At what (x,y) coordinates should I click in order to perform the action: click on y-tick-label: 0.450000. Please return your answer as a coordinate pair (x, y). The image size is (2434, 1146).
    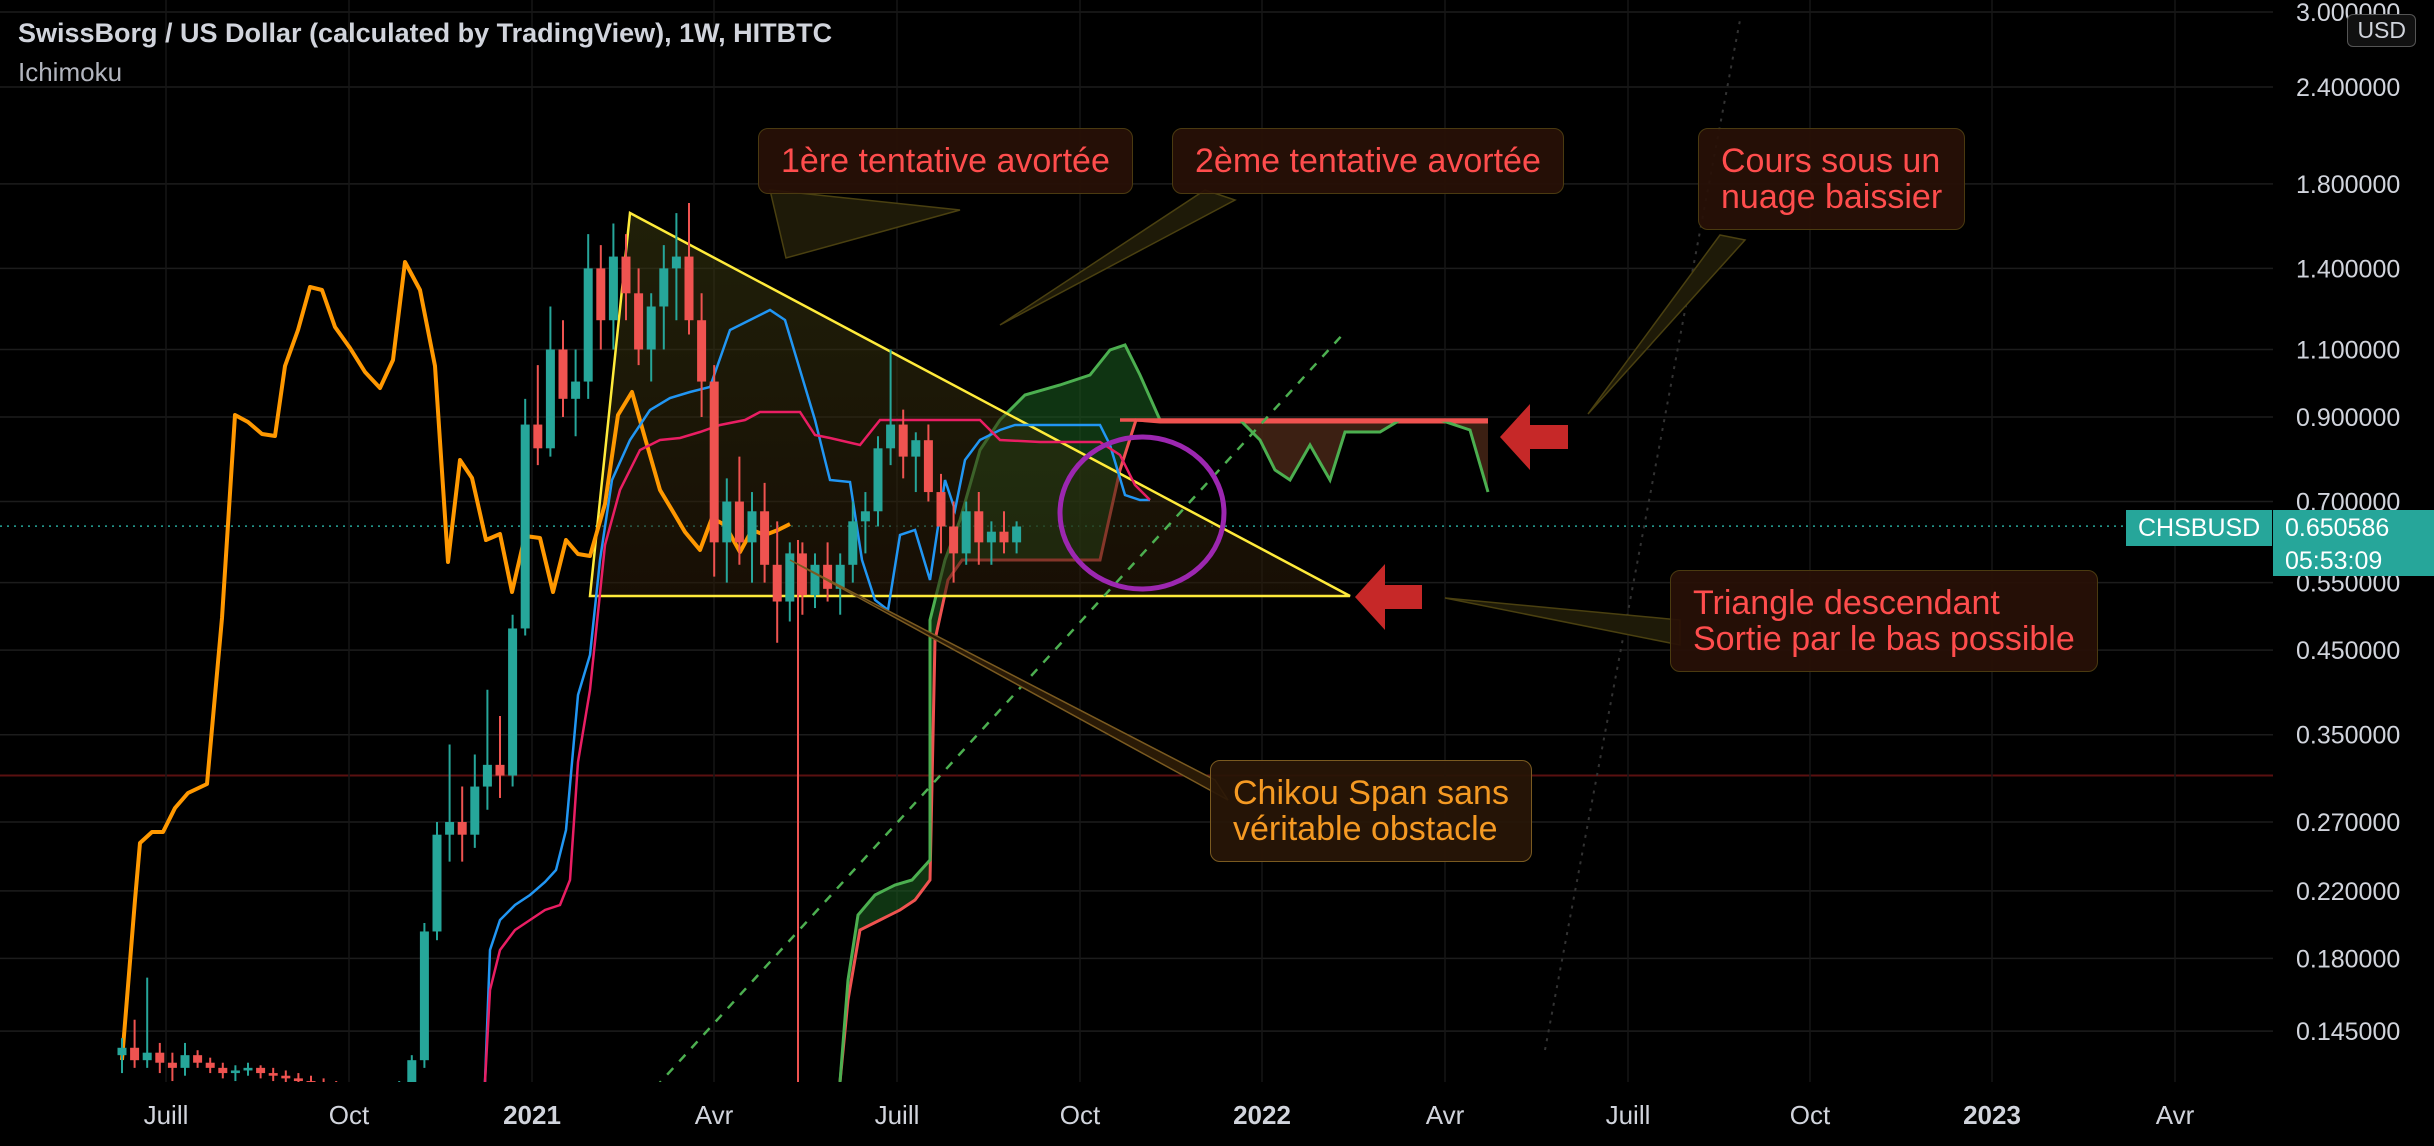
    Looking at the image, I should click on (2348, 651).